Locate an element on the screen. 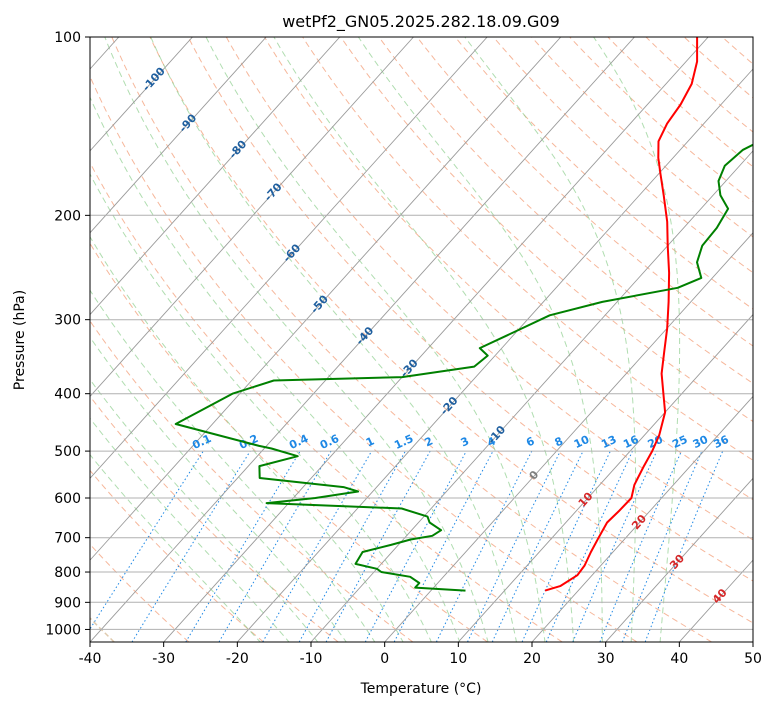  y-tick-label: 700 is located at coordinates (67, 539).